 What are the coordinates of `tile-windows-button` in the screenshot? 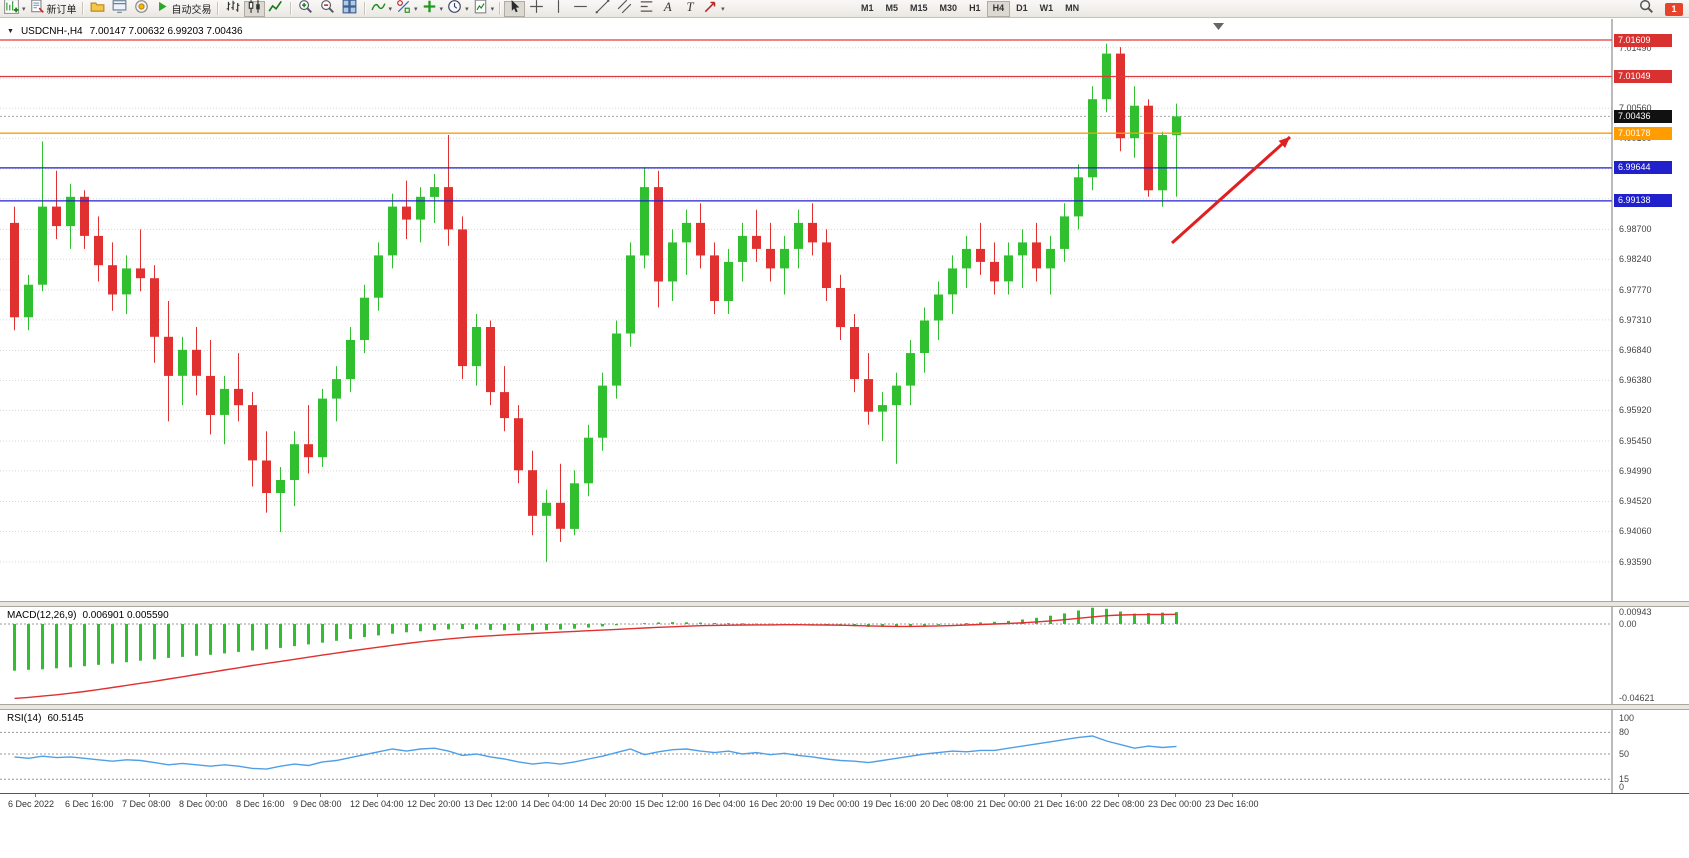 It's located at (350, 9).